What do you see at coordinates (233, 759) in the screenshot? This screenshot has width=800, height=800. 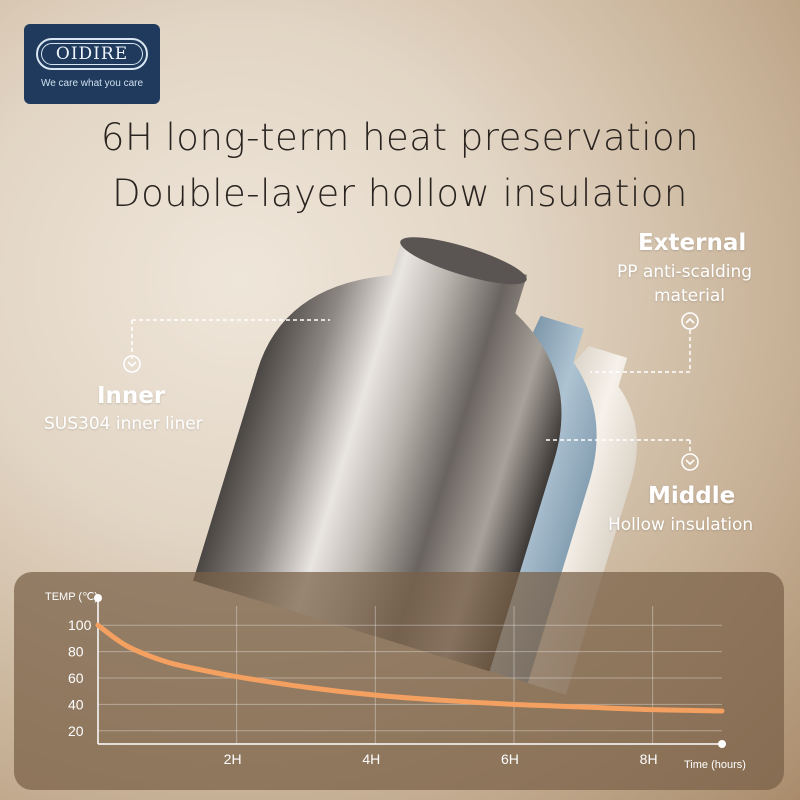 I see `x-tick-label: 2H` at bounding box center [233, 759].